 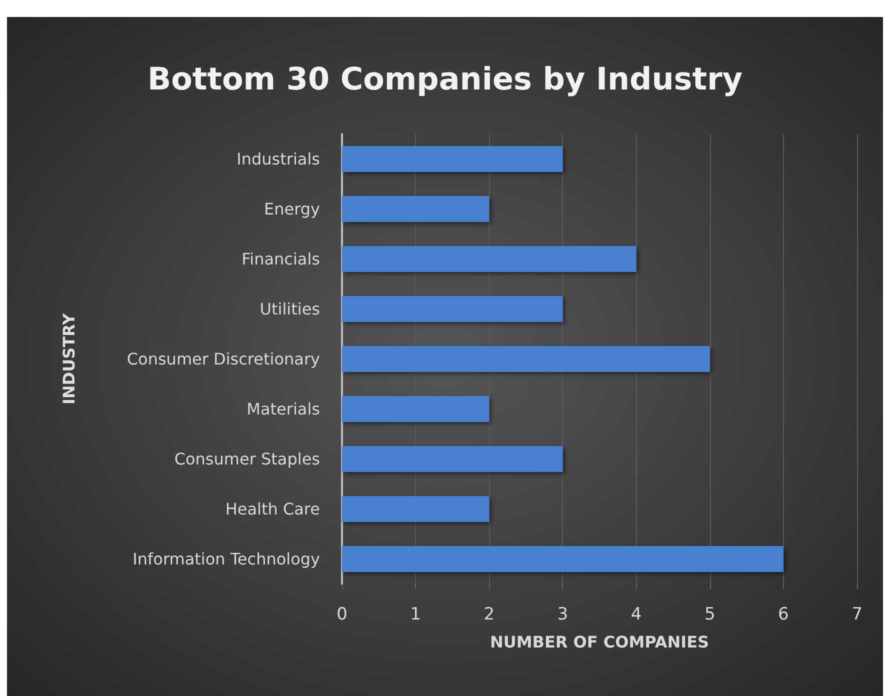 What do you see at coordinates (600, 642) in the screenshot?
I see `x-axis-title: NUMBER OF COMPANIES` at bounding box center [600, 642].